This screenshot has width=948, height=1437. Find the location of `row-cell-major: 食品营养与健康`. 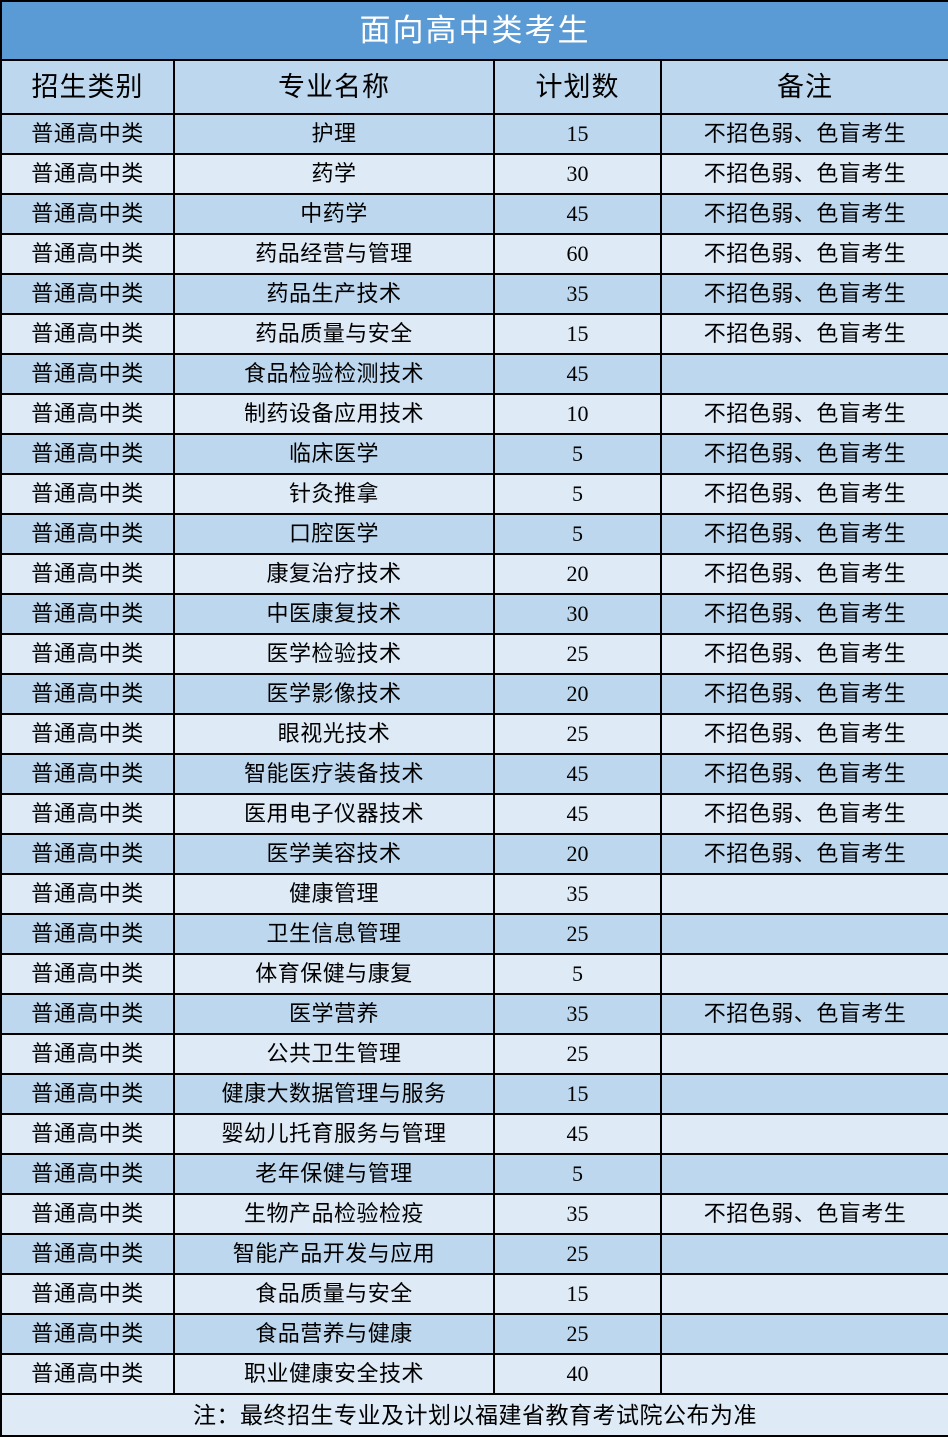

row-cell-major: 食品营养与健康 is located at coordinates (334, 1334).